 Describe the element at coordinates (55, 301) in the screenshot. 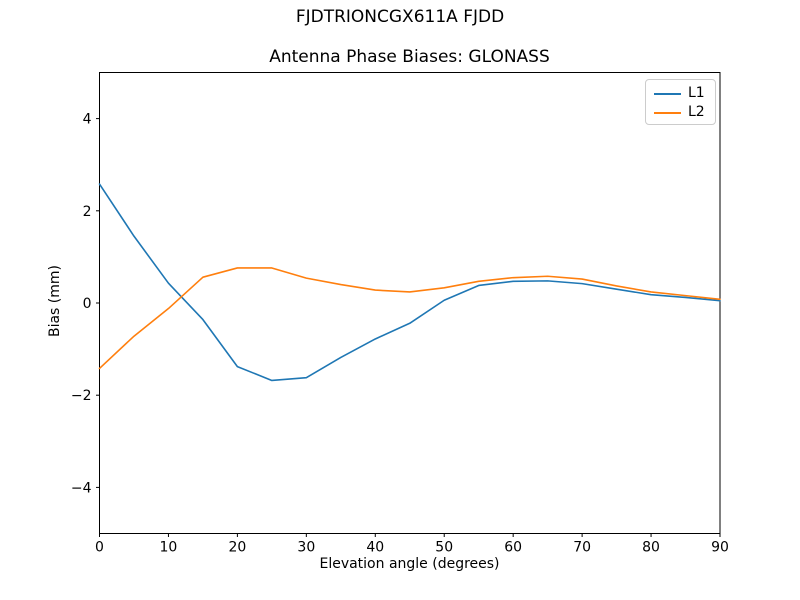

I see `y-axis-label: Bias (mm)` at that location.